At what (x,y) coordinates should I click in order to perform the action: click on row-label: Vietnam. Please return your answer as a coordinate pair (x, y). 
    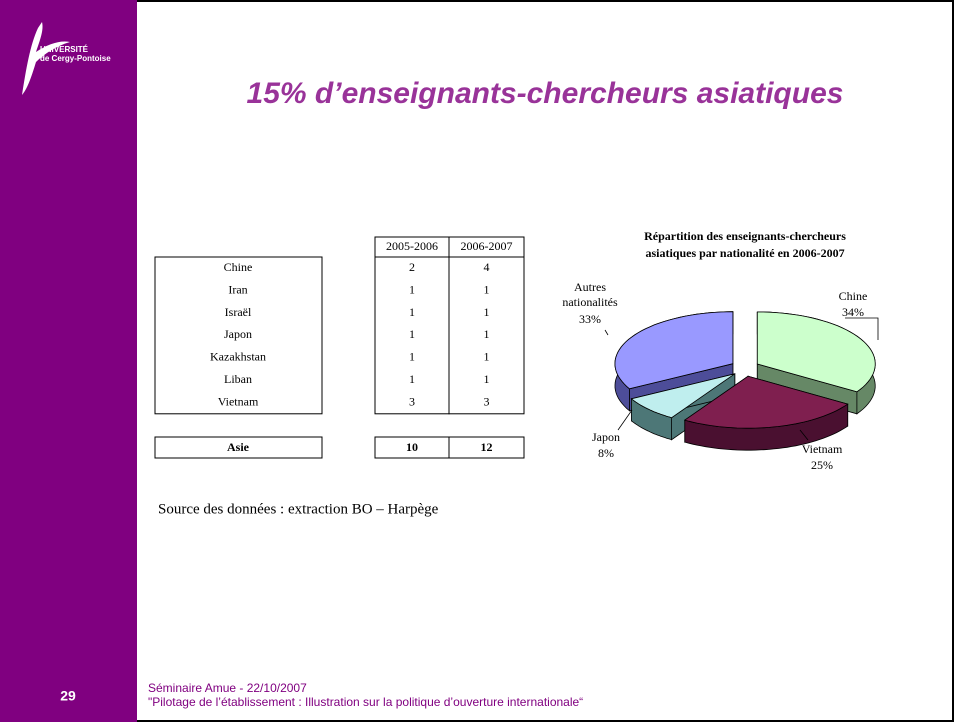
    Looking at the image, I should click on (238, 401).